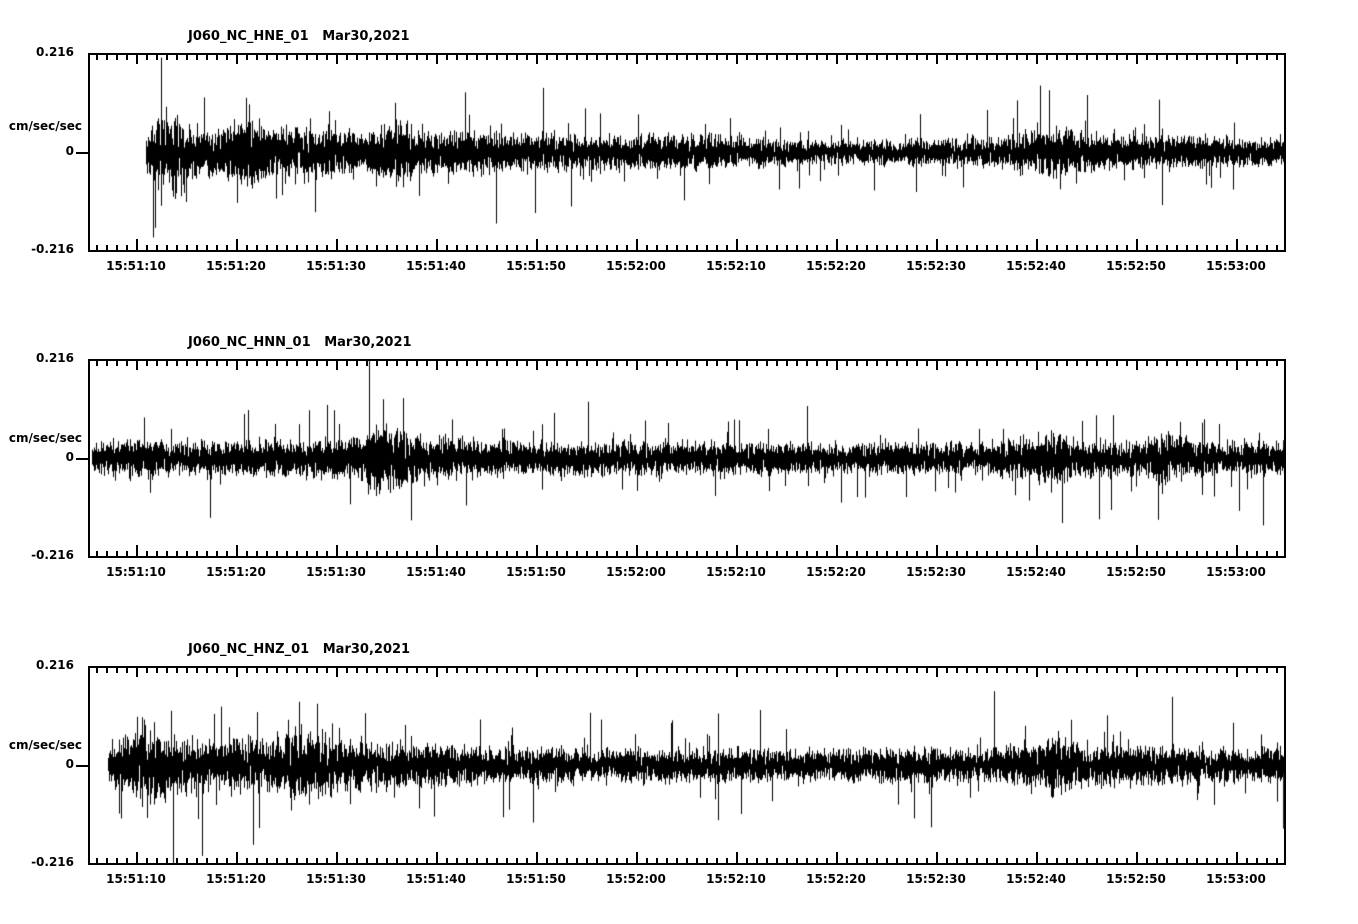  What do you see at coordinates (82, 152) in the screenshot?
I see `y-tick-zero-mark` at bounding box center [82, 152].